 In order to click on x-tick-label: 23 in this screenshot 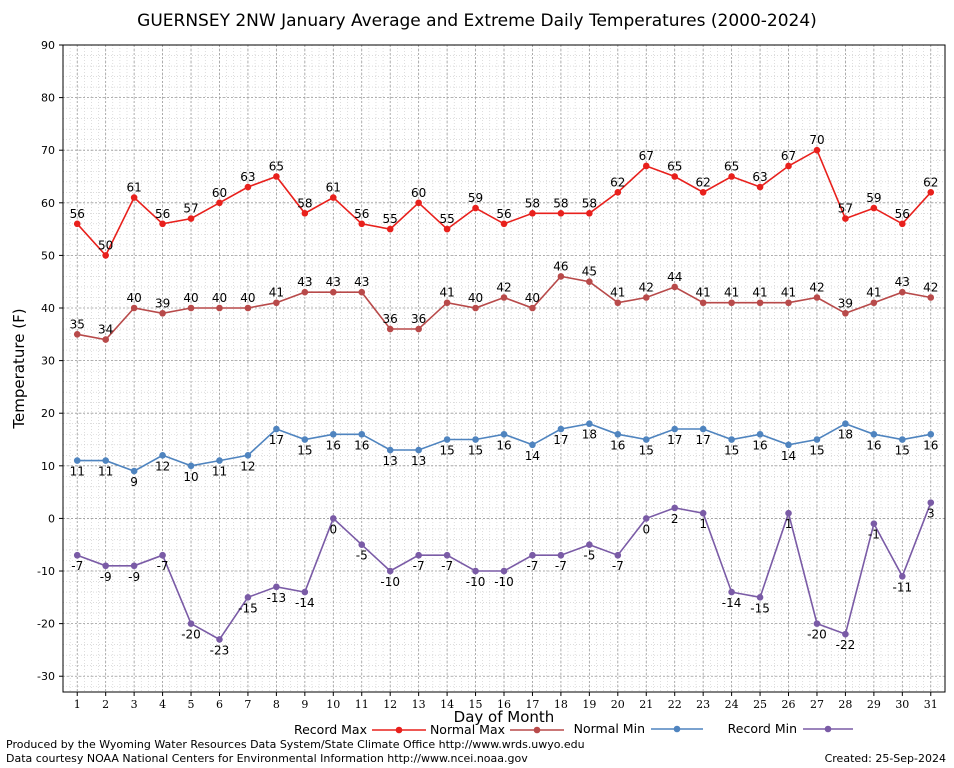, I will do `click(703, 704)`.